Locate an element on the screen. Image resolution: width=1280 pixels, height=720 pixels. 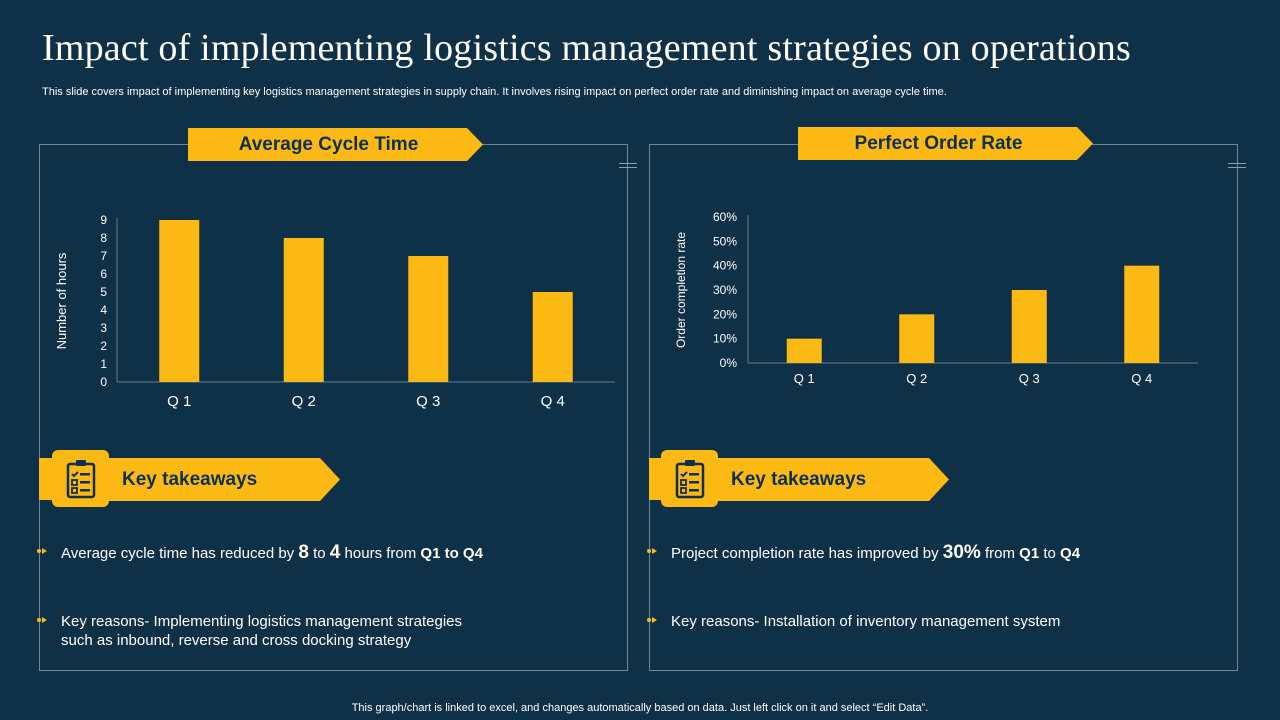
y-tick-label: 1 is located at coordinates (103, 364).